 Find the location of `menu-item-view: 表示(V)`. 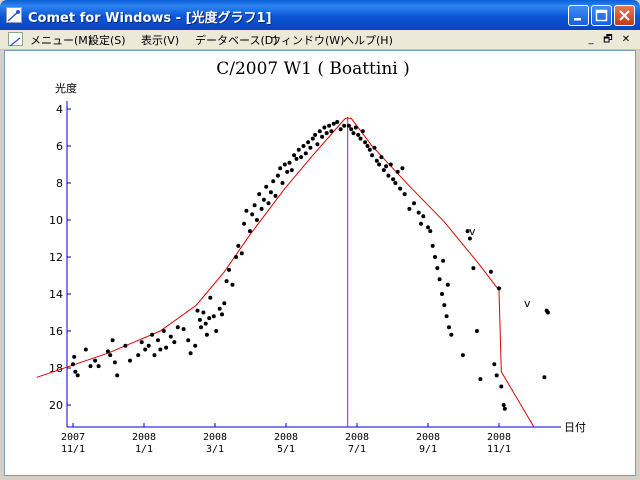

menu-item-view: 表示(V) is located at coordinates (160, 40).